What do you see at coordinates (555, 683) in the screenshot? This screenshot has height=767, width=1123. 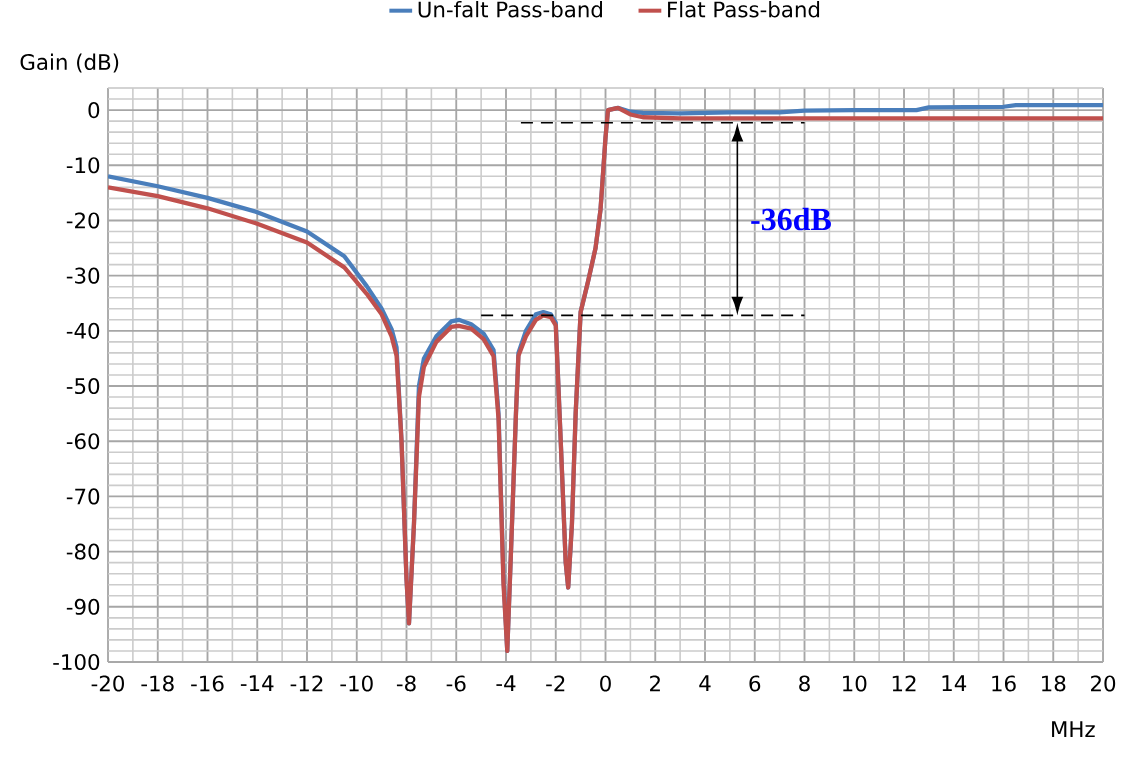 I see `x-tick-label: -2` at bounding box center [555, 683].